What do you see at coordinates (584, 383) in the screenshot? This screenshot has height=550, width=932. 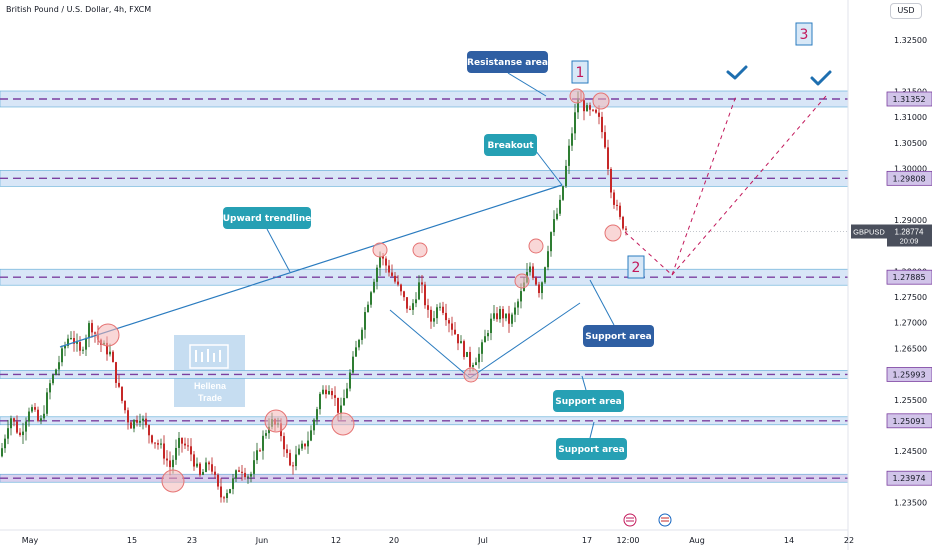 I see `callout-pointer` at bounding box center [584, 383].